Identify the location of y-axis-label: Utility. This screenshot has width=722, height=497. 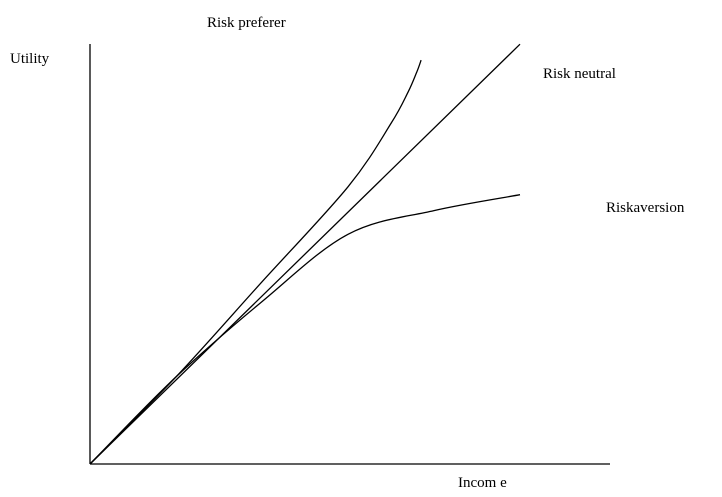
(30, 59).